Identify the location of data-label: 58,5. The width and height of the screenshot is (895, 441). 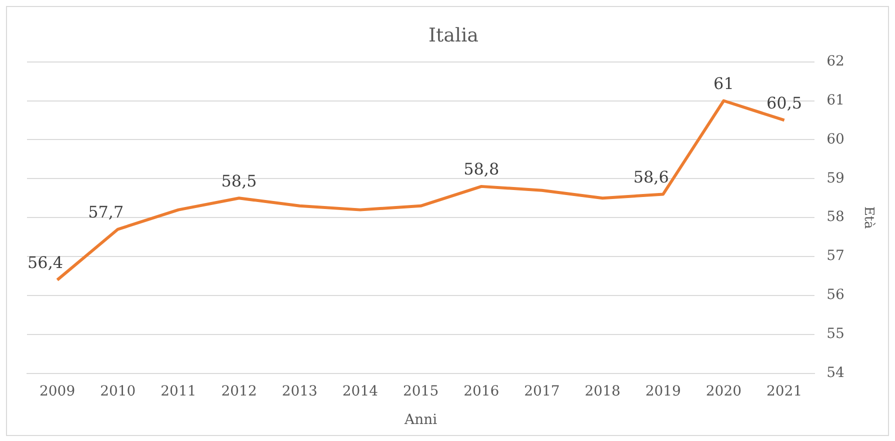
(239, 180).